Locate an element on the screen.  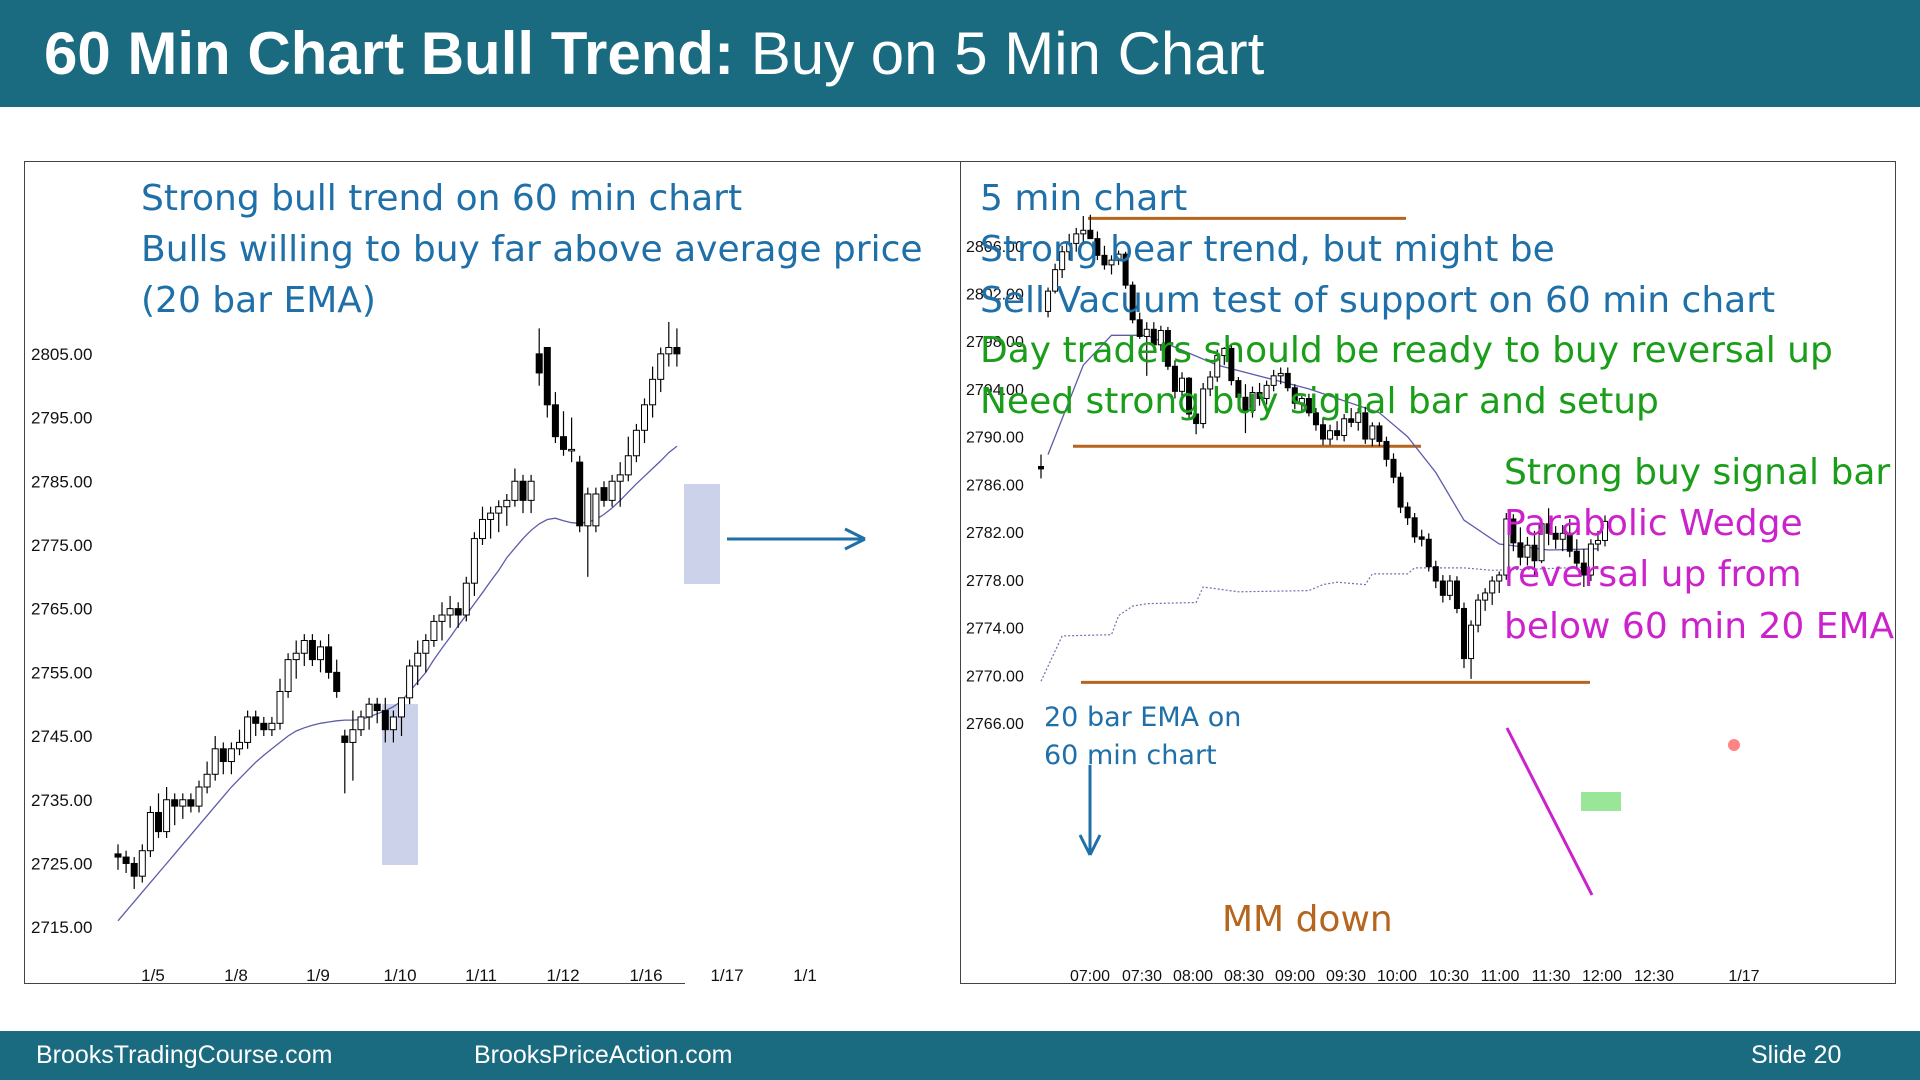
y-tick-label: 2805.00 is located at coordinates (61, 354).